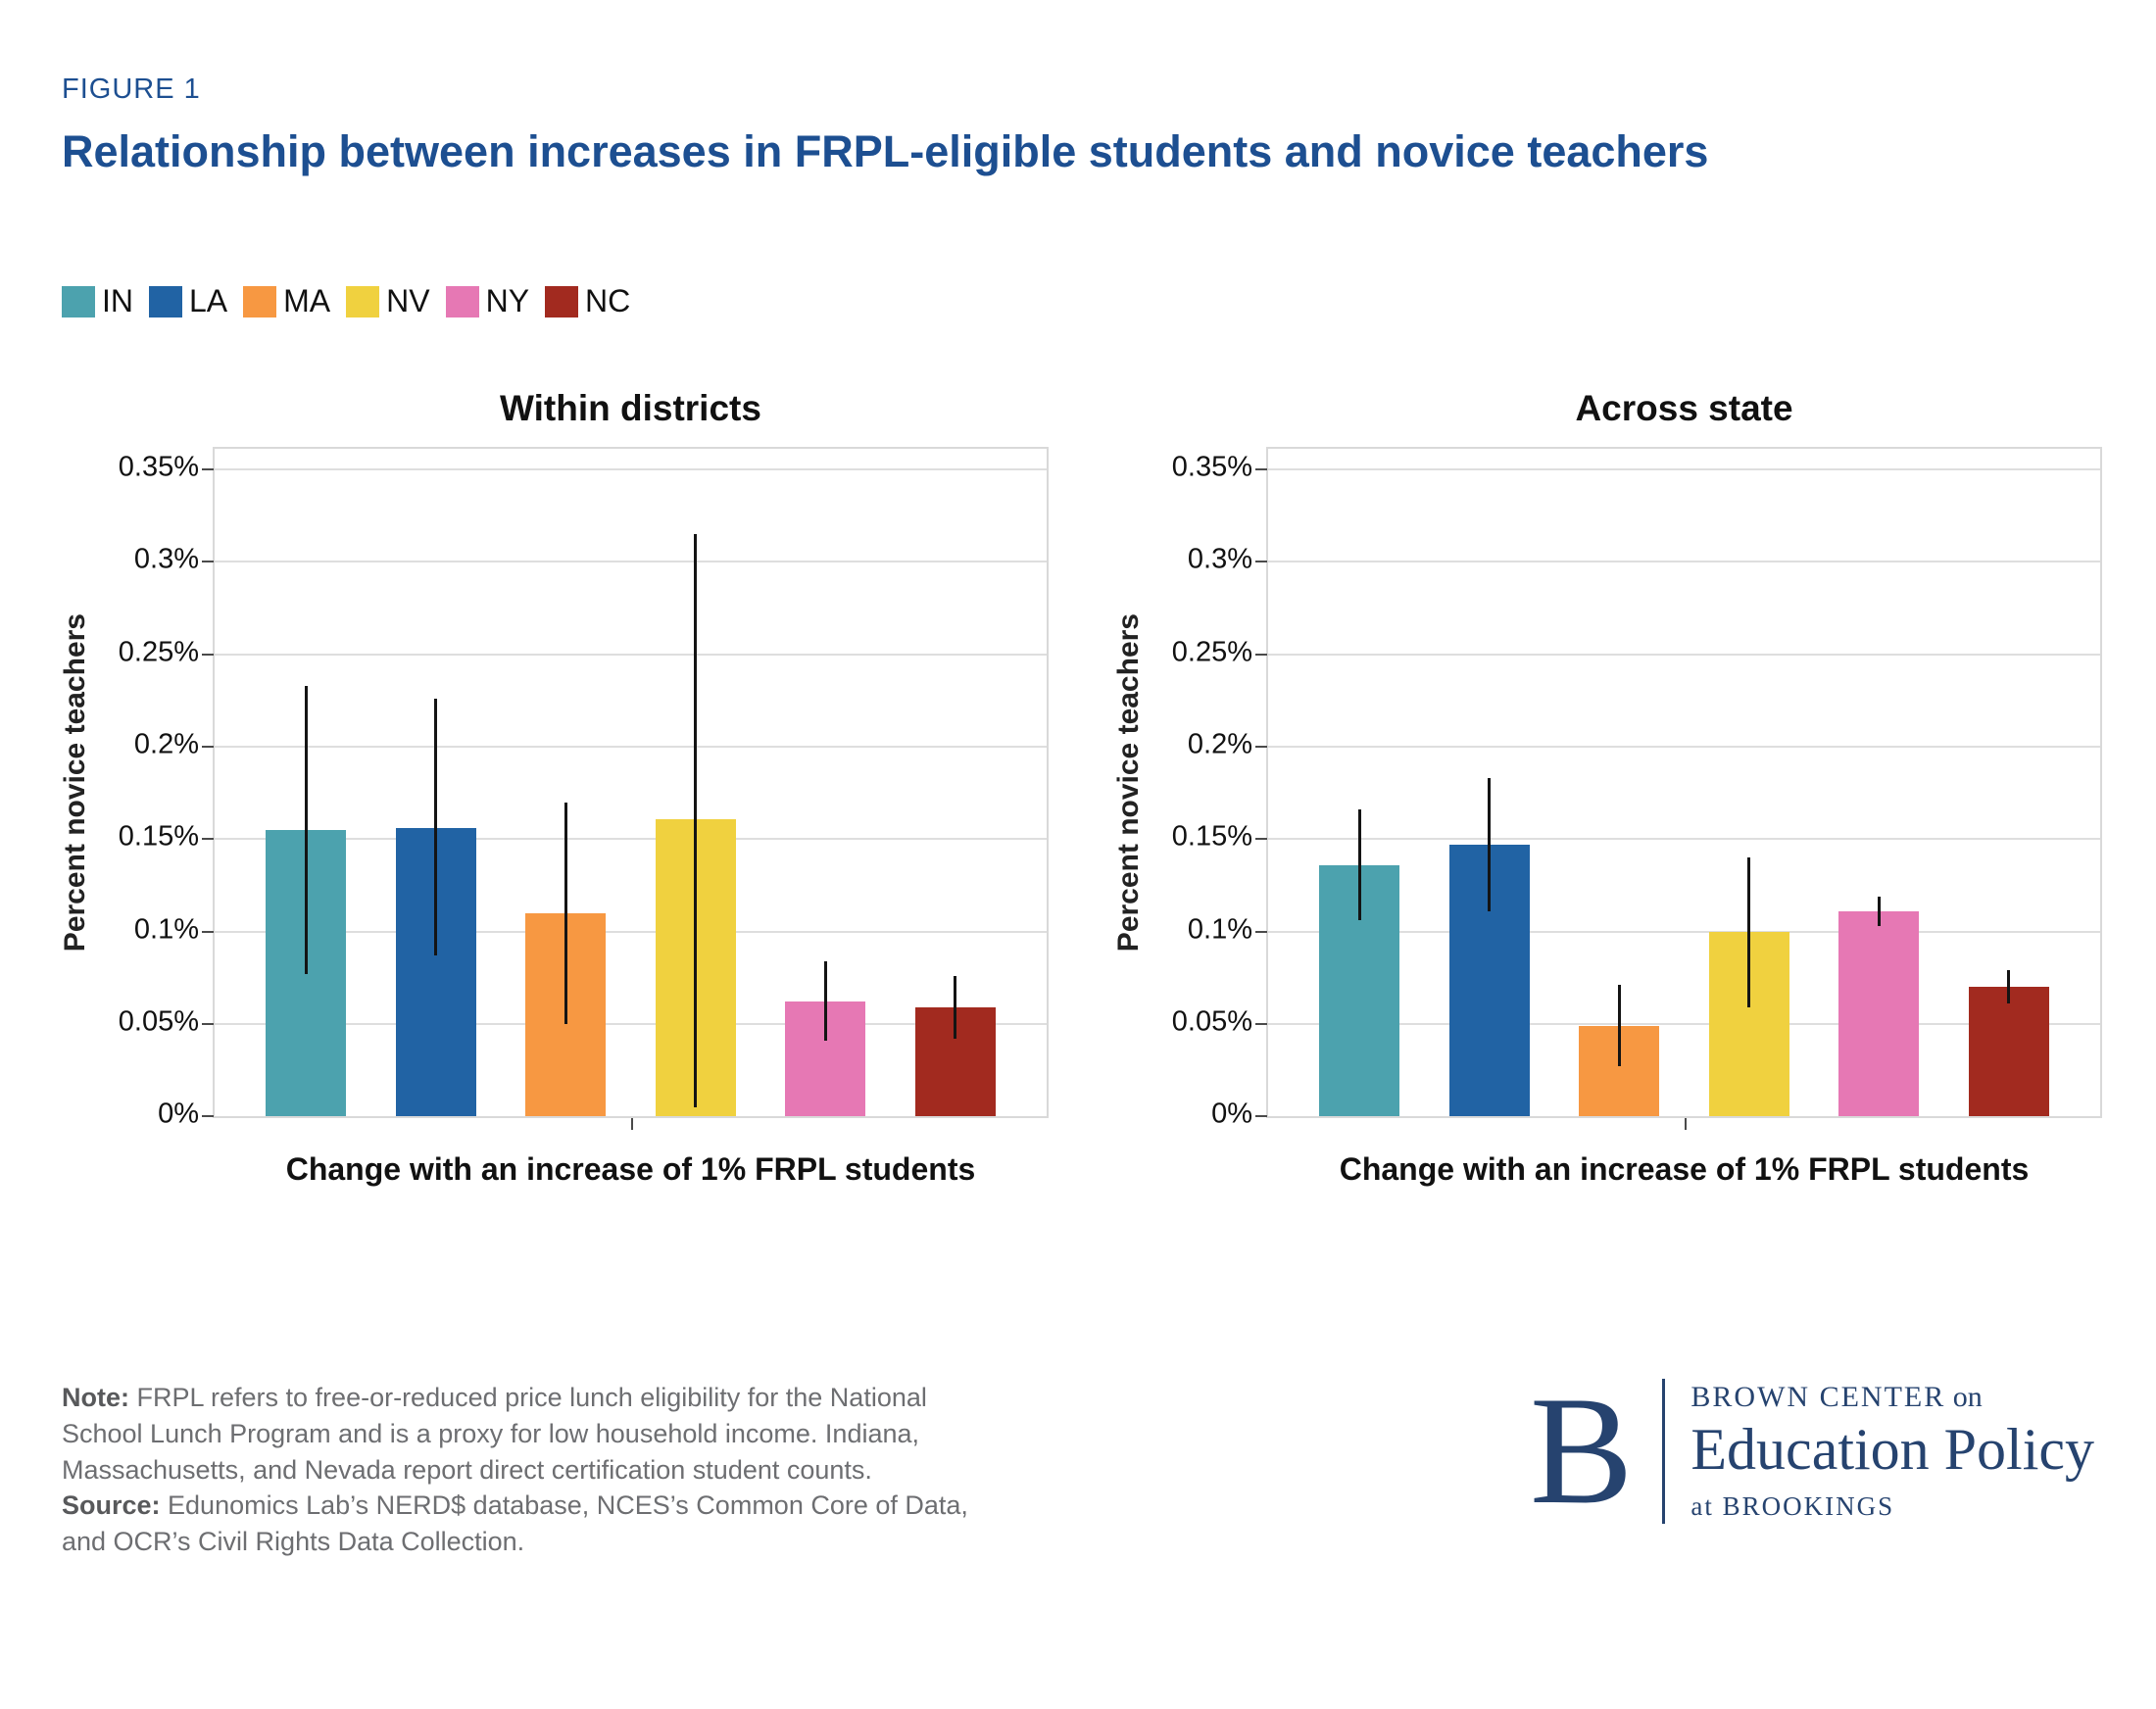 The image size is (2156, 1709). I want to click on legend-swatch-NV, so click(363, 301).